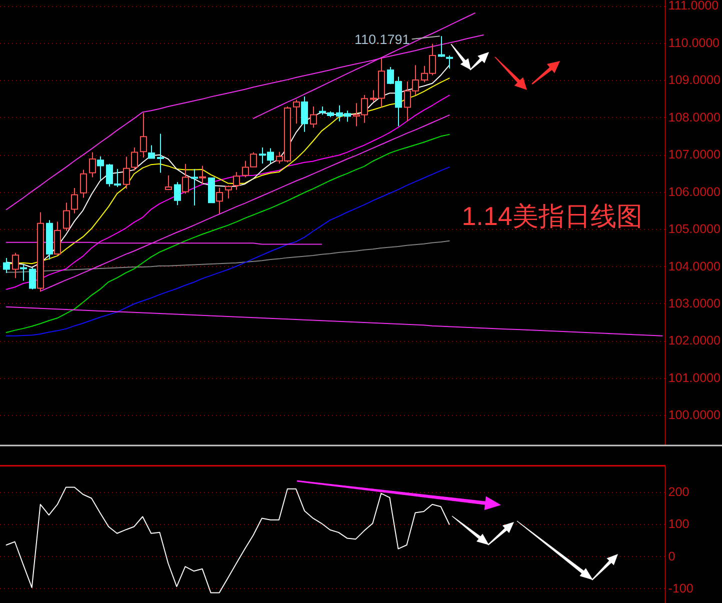 The height and width of the screenshot is (603, 722). I want to click on y-tick-label: 107.0000, so click(694, 155).